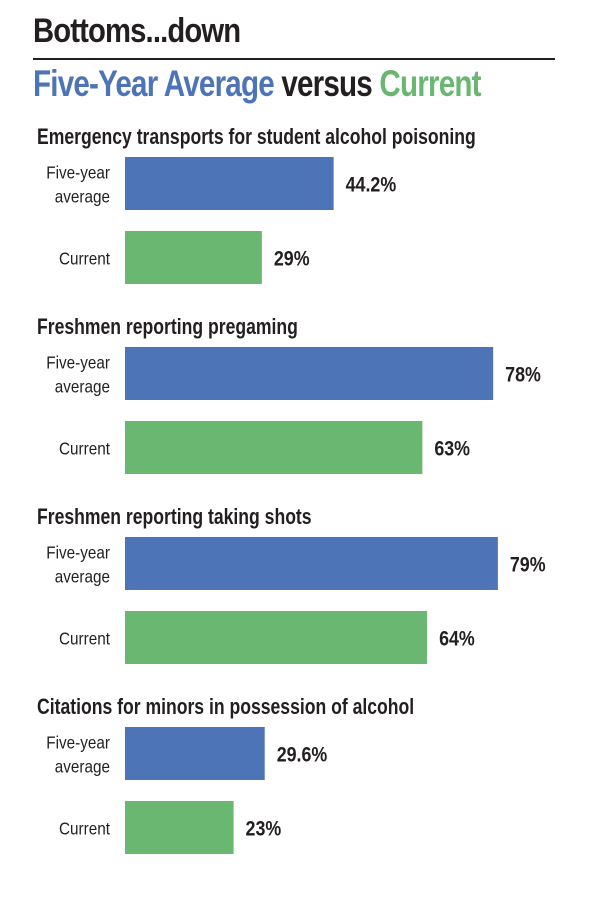 The image size is (600, 900). Describe the element at coordinates (452, 449) in the screenshot. I see `value-label: 63%` at that location.